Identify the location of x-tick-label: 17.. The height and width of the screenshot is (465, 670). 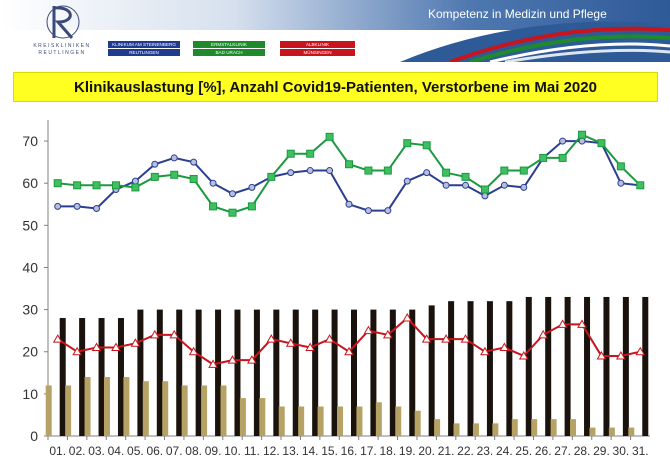
(368, 451).